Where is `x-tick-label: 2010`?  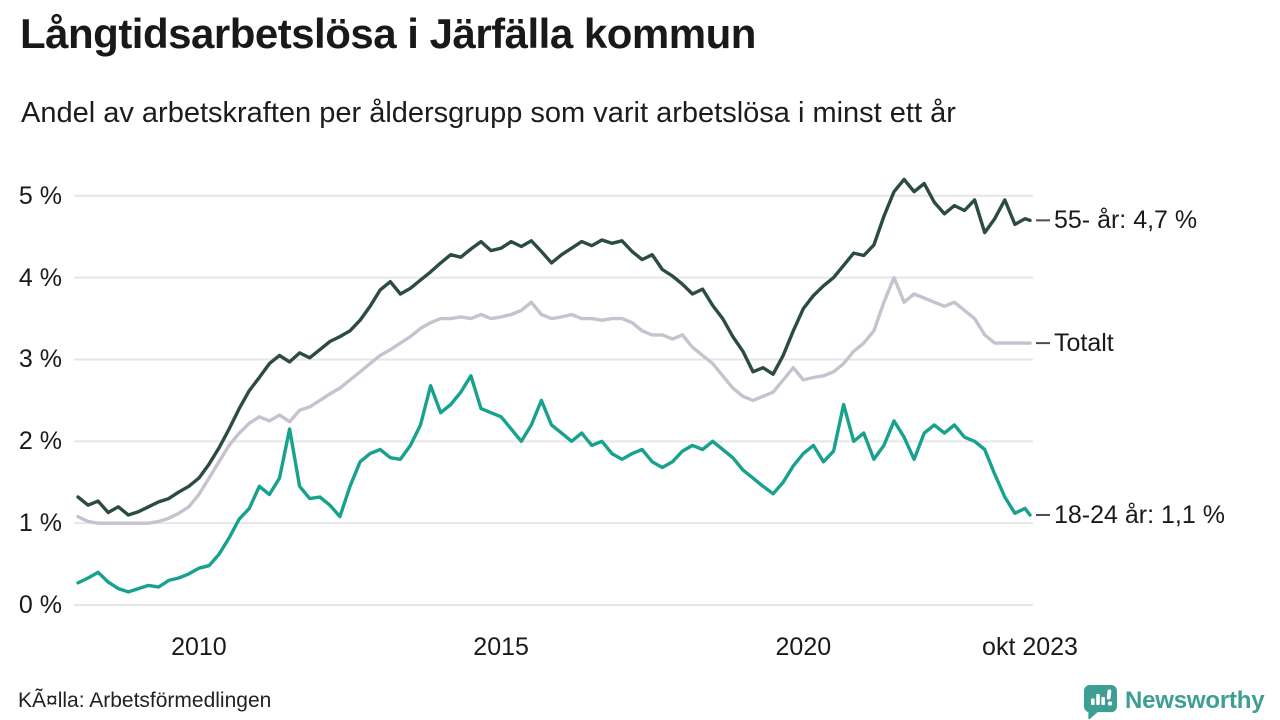
x-tick-label: 2010 is located at coordinates (199, 647).